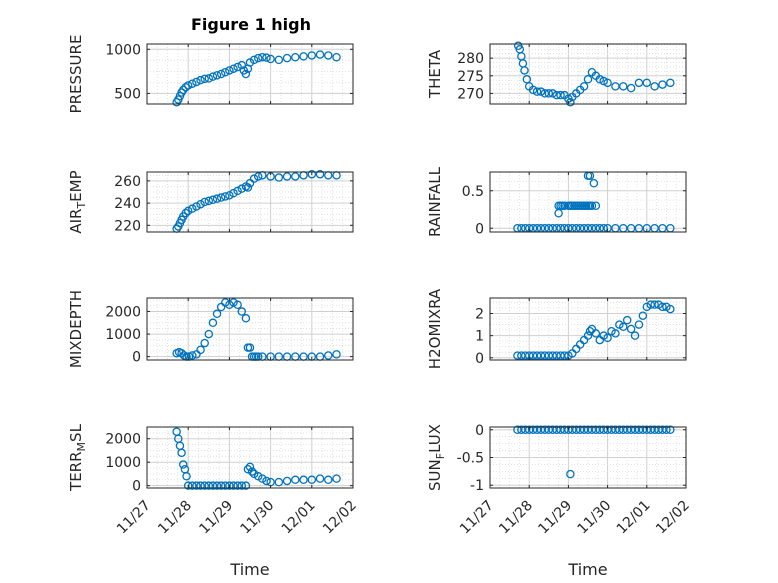  I want to click on y-tick-label: 0, so click(479, 229).